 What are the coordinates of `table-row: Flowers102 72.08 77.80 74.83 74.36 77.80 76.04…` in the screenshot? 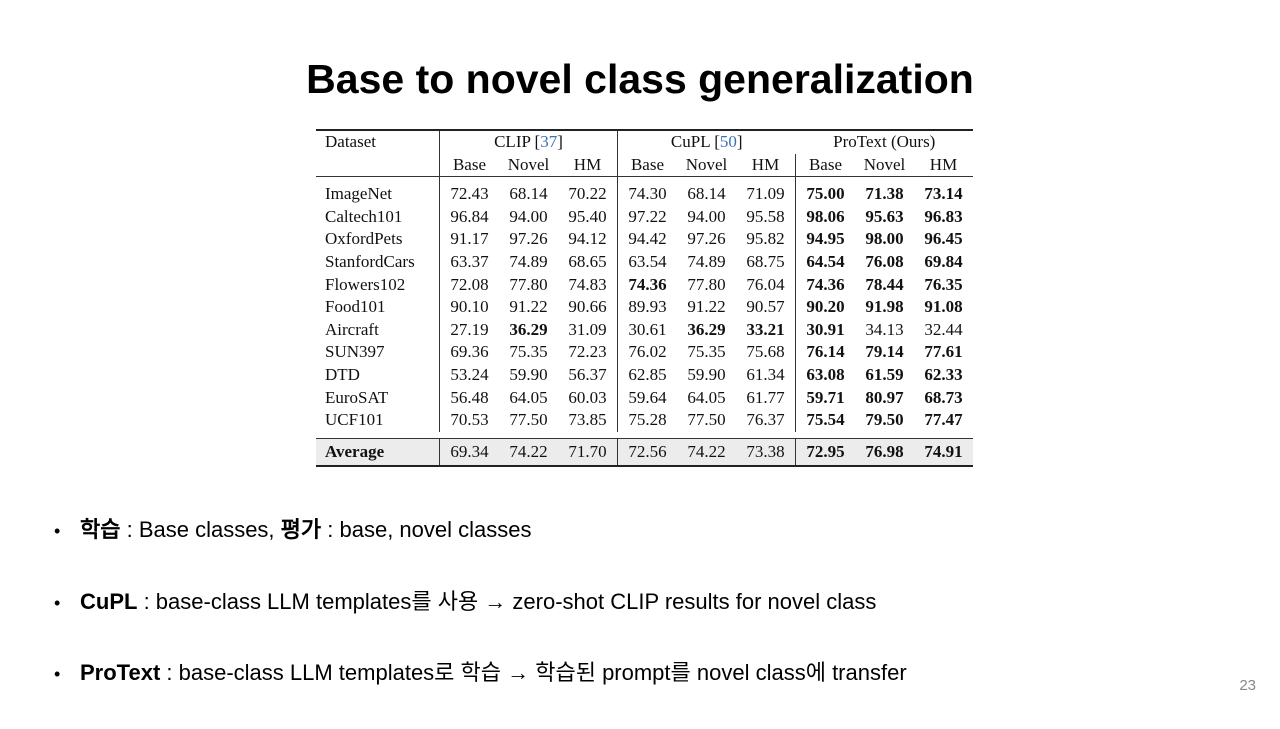 It's located at (644, 285).